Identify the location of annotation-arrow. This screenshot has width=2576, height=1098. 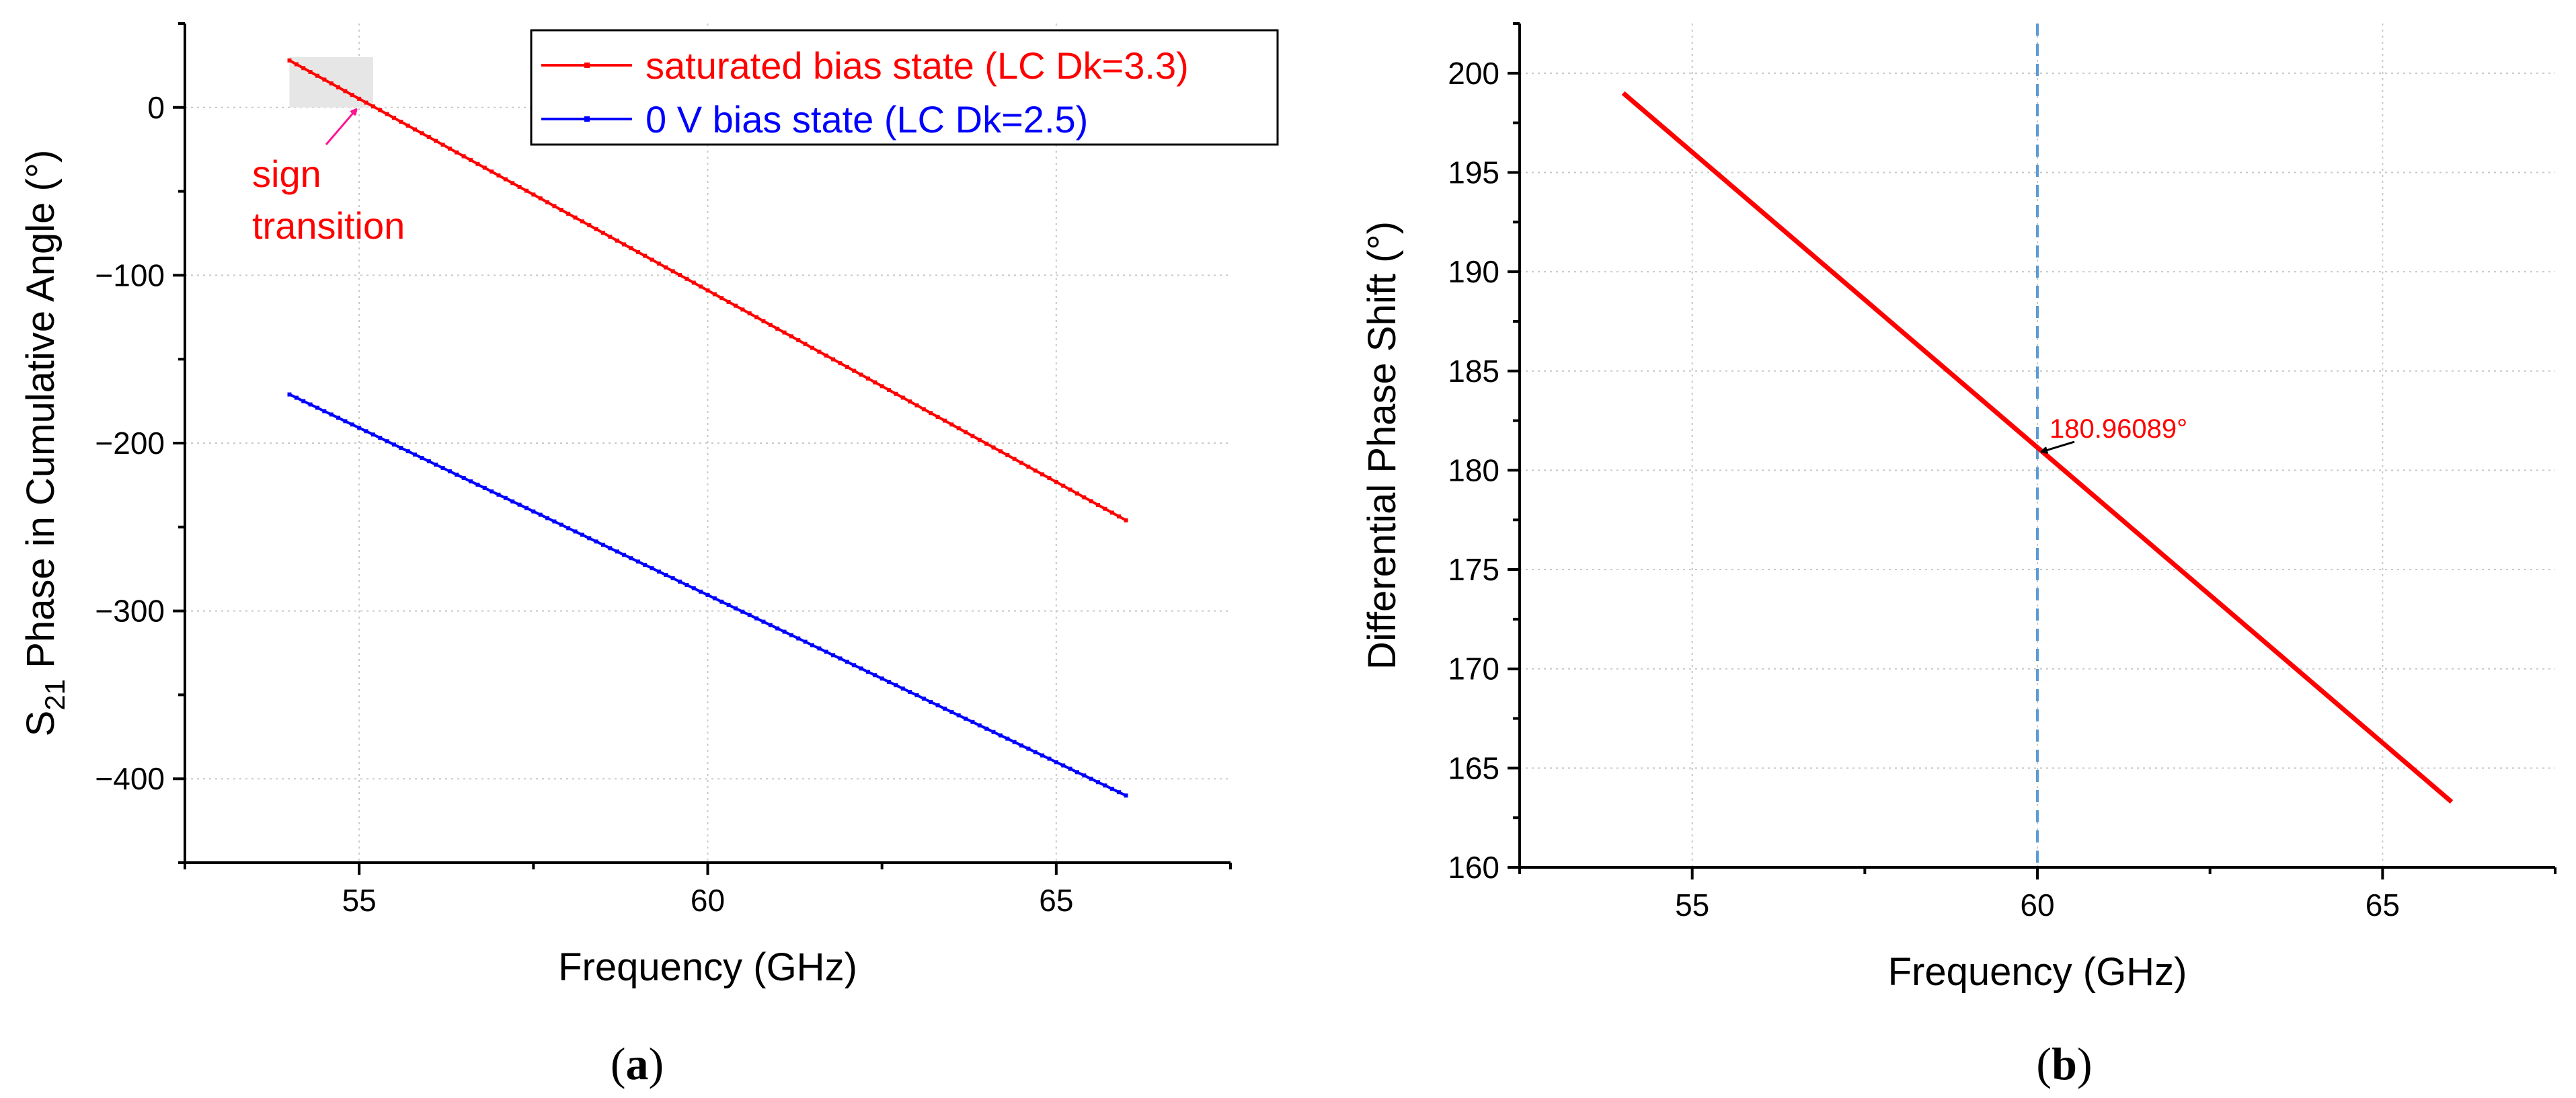
(341, 127).